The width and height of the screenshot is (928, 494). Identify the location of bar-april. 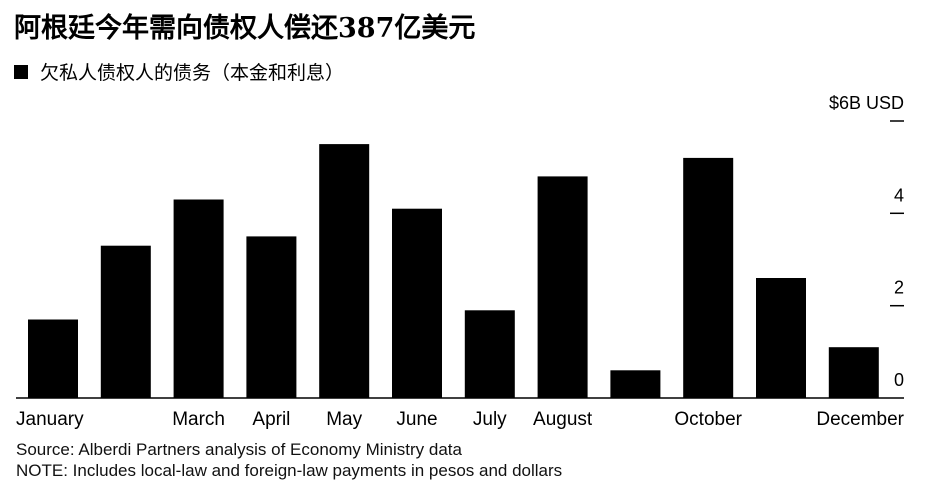
(271, 317).